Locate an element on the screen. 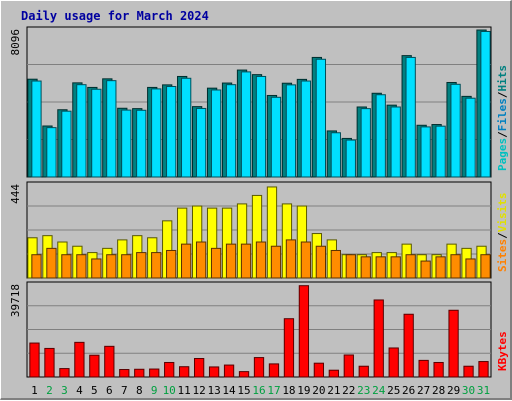  x-tick-label-day-19: 19 is located at coordinates (303, 390).